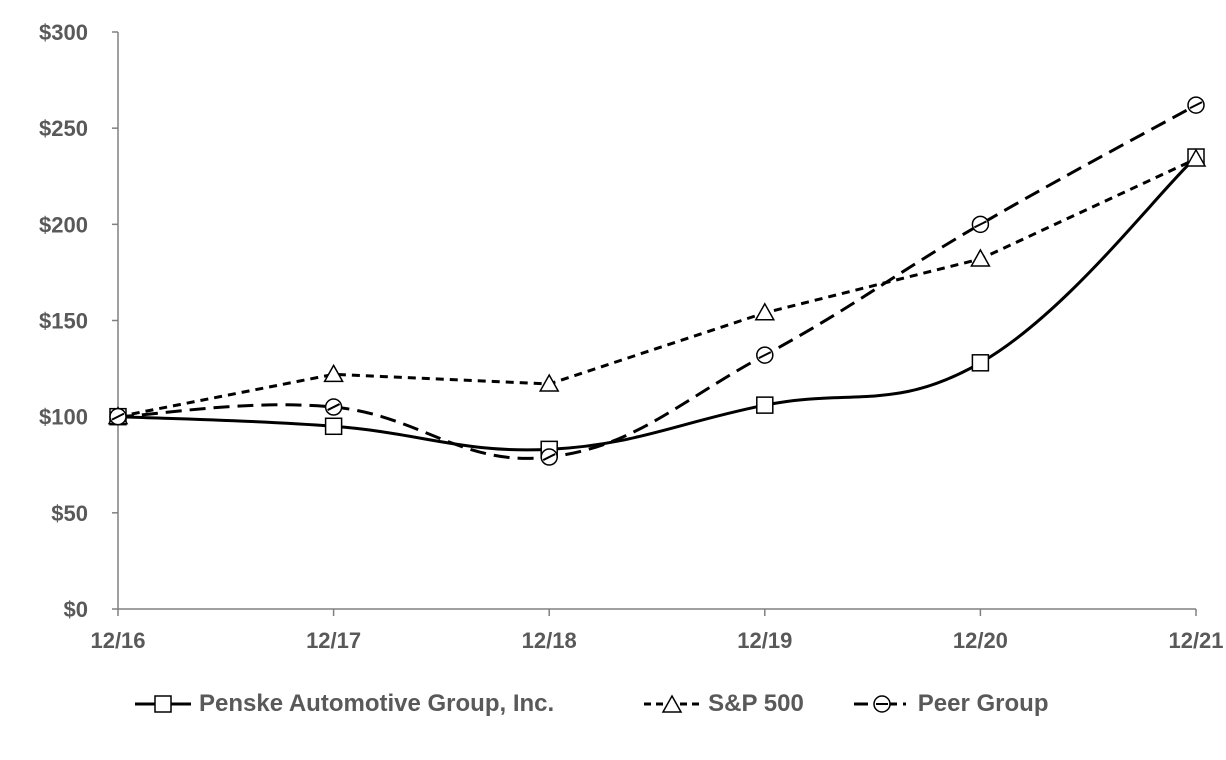  What do you see at coordinates (764, 640) in the screenshot?
I see `x-tick-label: 12/19` at bounding box center [764, 640].